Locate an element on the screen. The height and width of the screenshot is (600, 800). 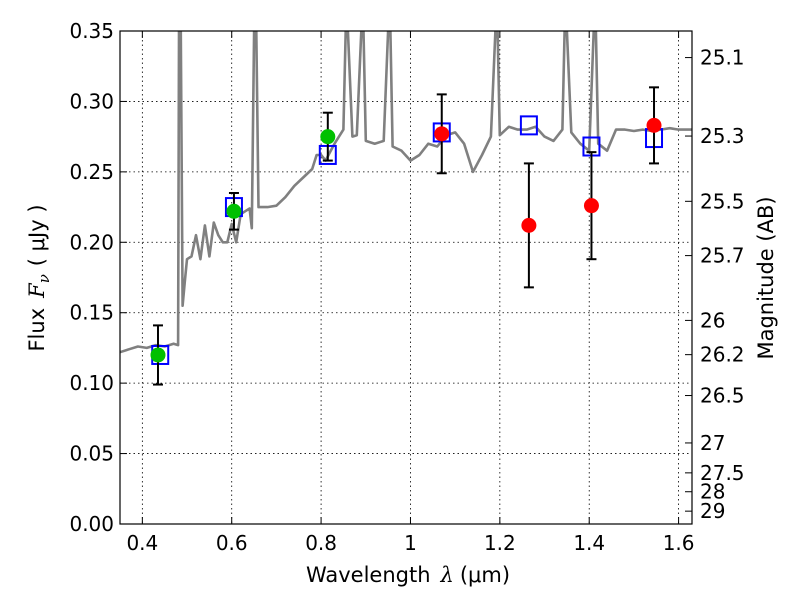
y-tick-label: 0.20 is located at coordinates (91, 242).